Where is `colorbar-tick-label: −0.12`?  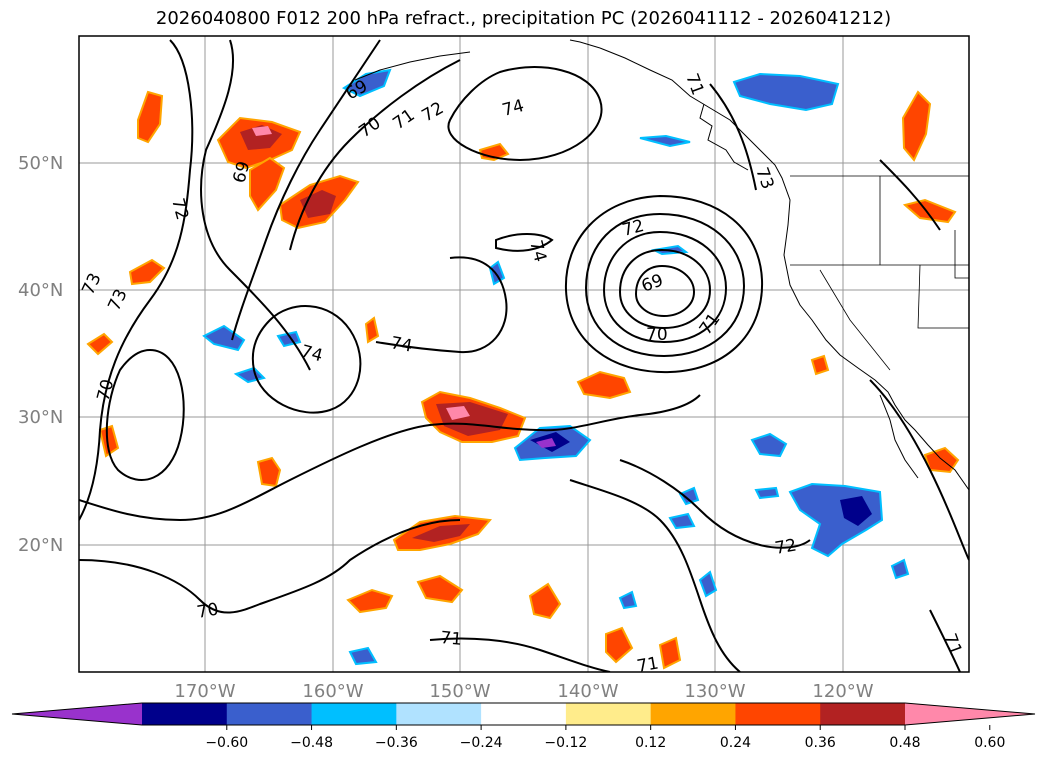 colorbar-tick-label: −0.12 is located at coordinates (565, 743).